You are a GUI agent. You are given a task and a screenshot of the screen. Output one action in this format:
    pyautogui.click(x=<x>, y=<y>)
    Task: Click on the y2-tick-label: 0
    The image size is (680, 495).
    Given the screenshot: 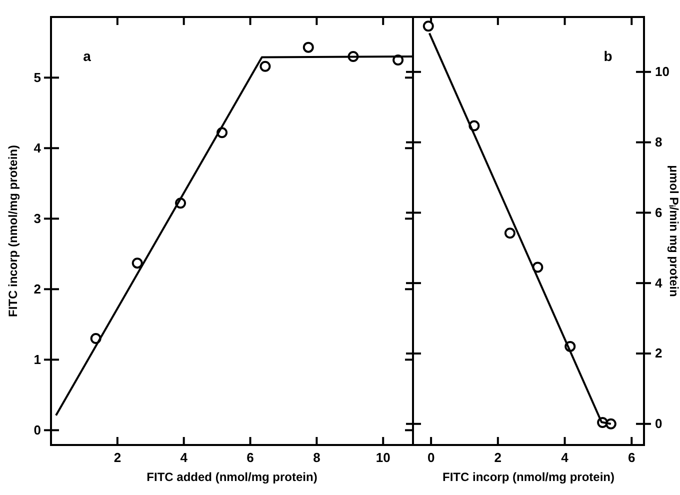 What is the action you would take?
    pyautogui.click(x=658, y=424)
    